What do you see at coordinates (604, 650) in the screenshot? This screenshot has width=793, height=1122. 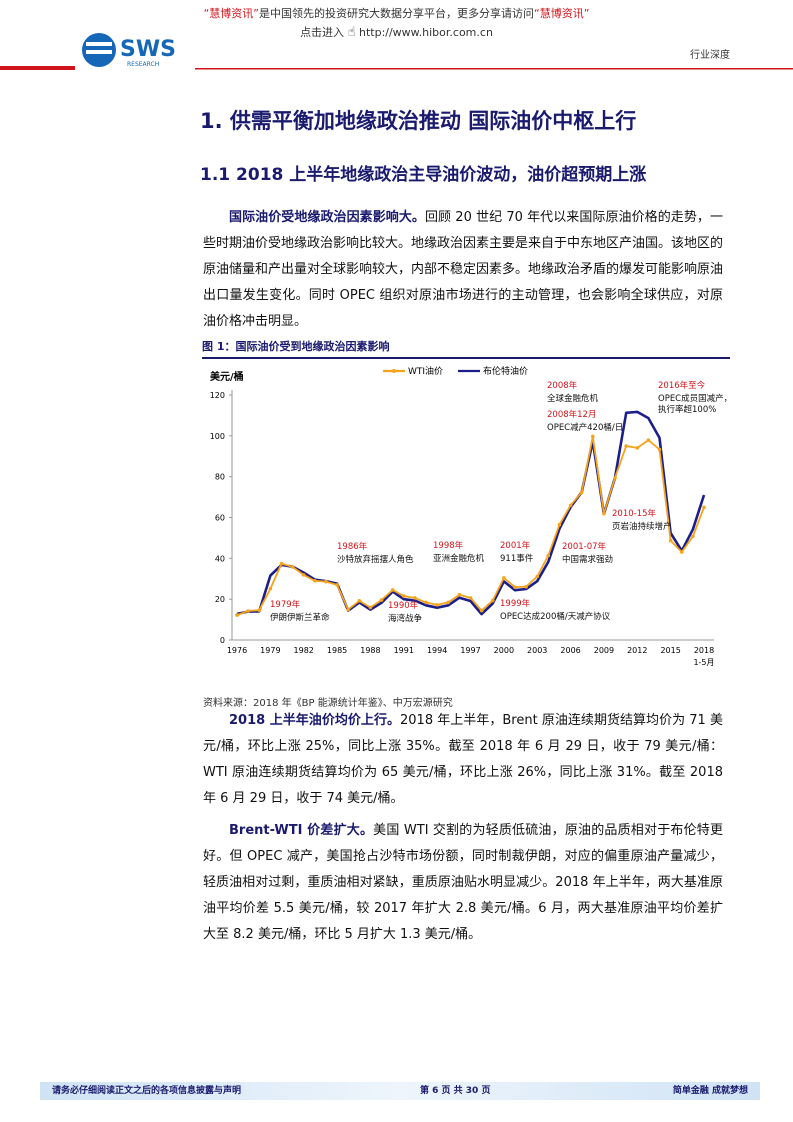 I see `x-tick-label: 2009` at bounding box center [604, 650].